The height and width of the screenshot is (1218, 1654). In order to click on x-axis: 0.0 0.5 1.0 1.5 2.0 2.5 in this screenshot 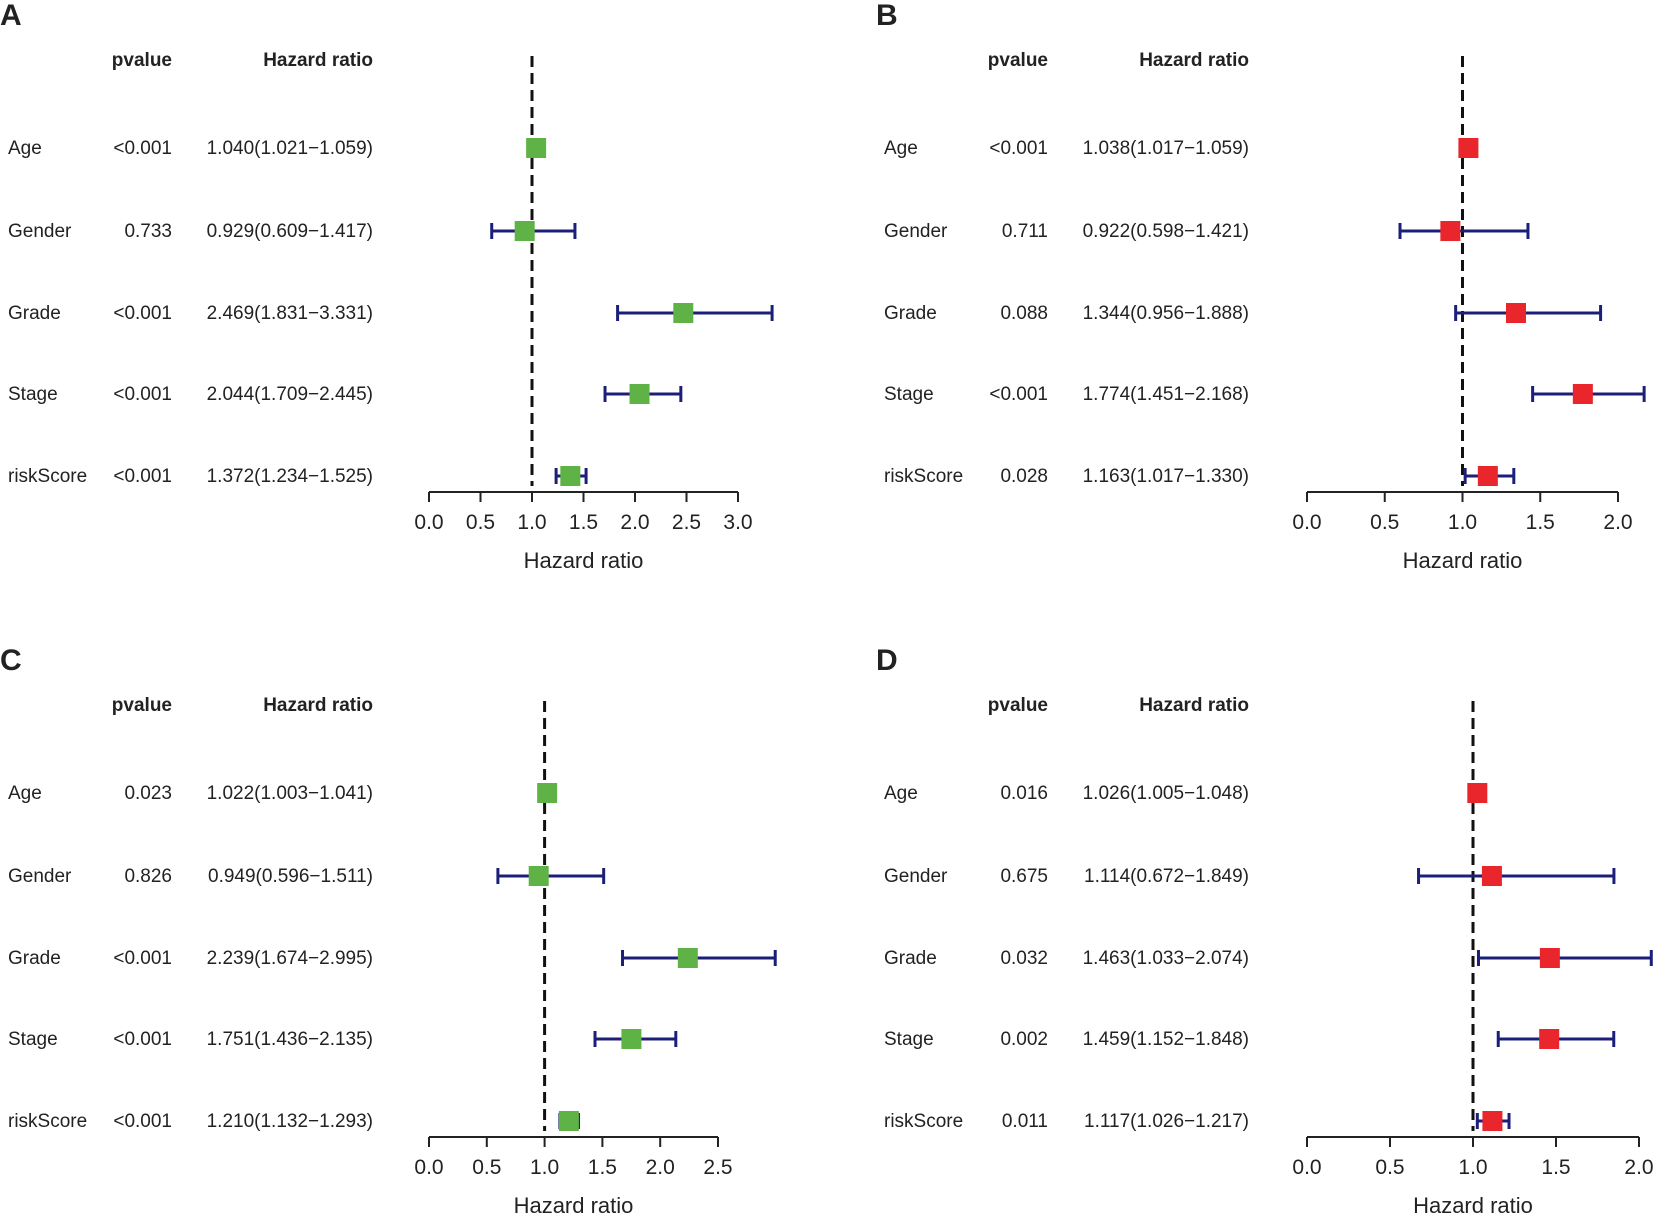, I will do `click(573, 1157)`.